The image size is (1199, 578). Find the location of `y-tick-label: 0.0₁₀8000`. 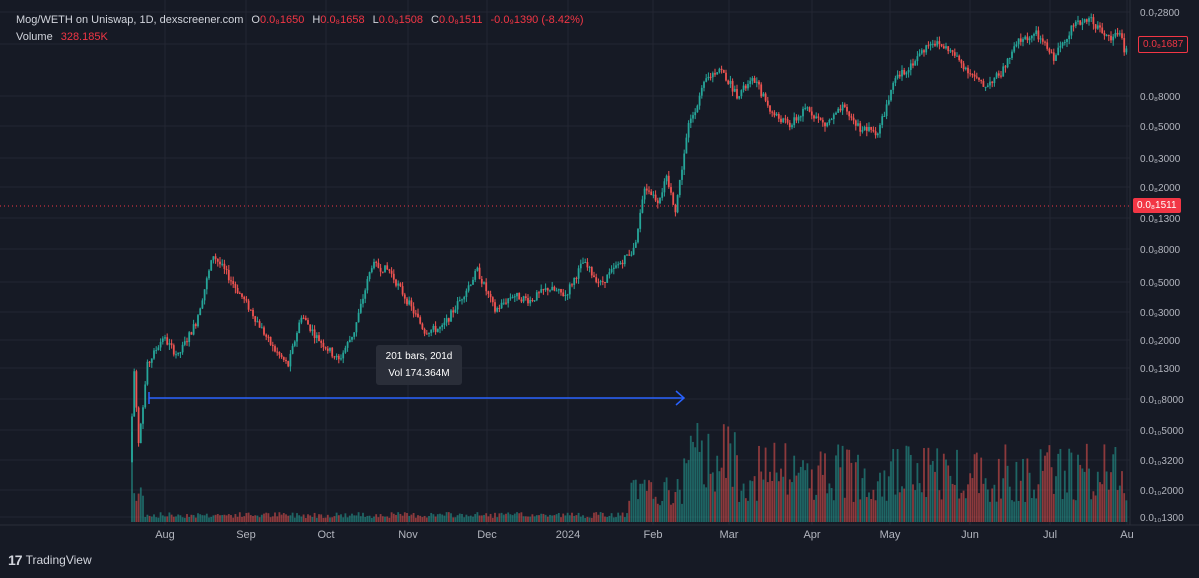

y-tick-label: 0.0₁₀8000 is located at coordinates (1162, 400).